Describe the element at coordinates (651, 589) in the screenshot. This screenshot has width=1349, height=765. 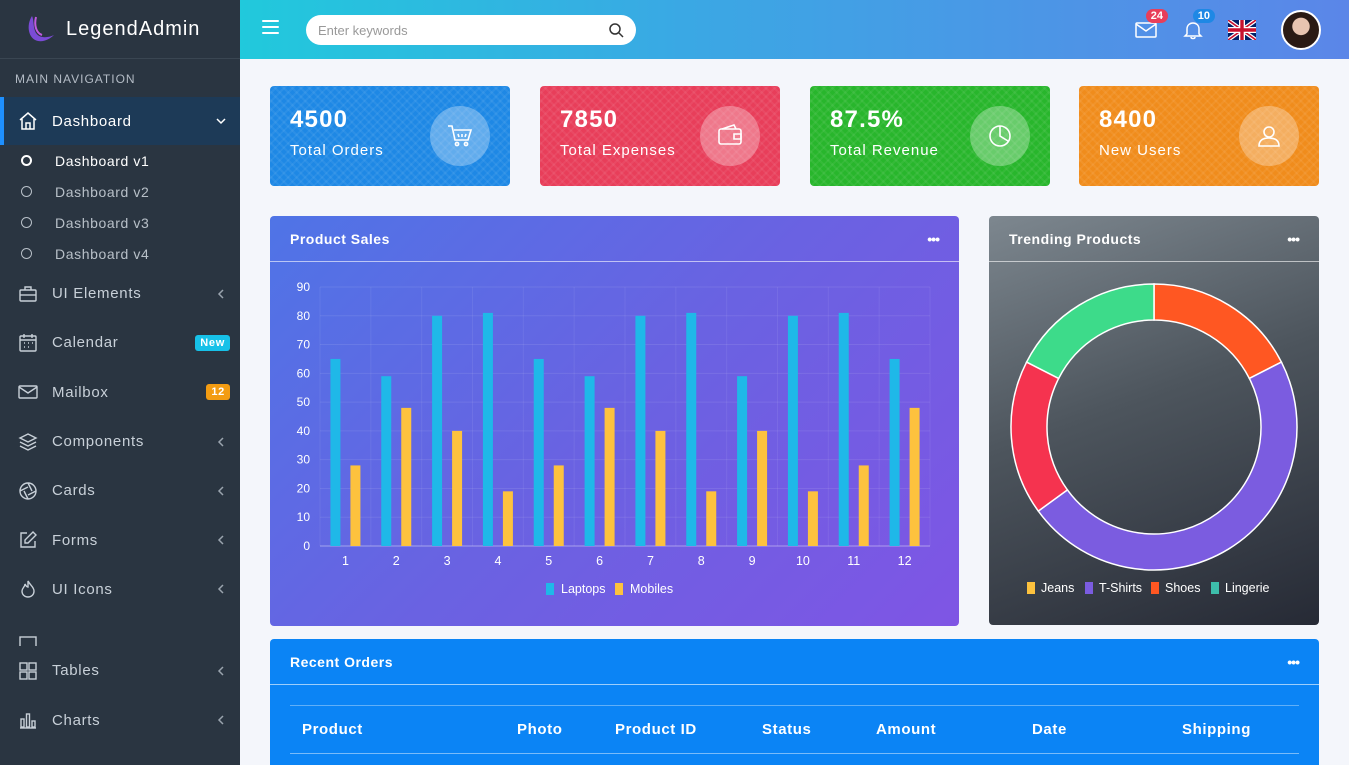
I see `legend-label: Mobiles` at that location.